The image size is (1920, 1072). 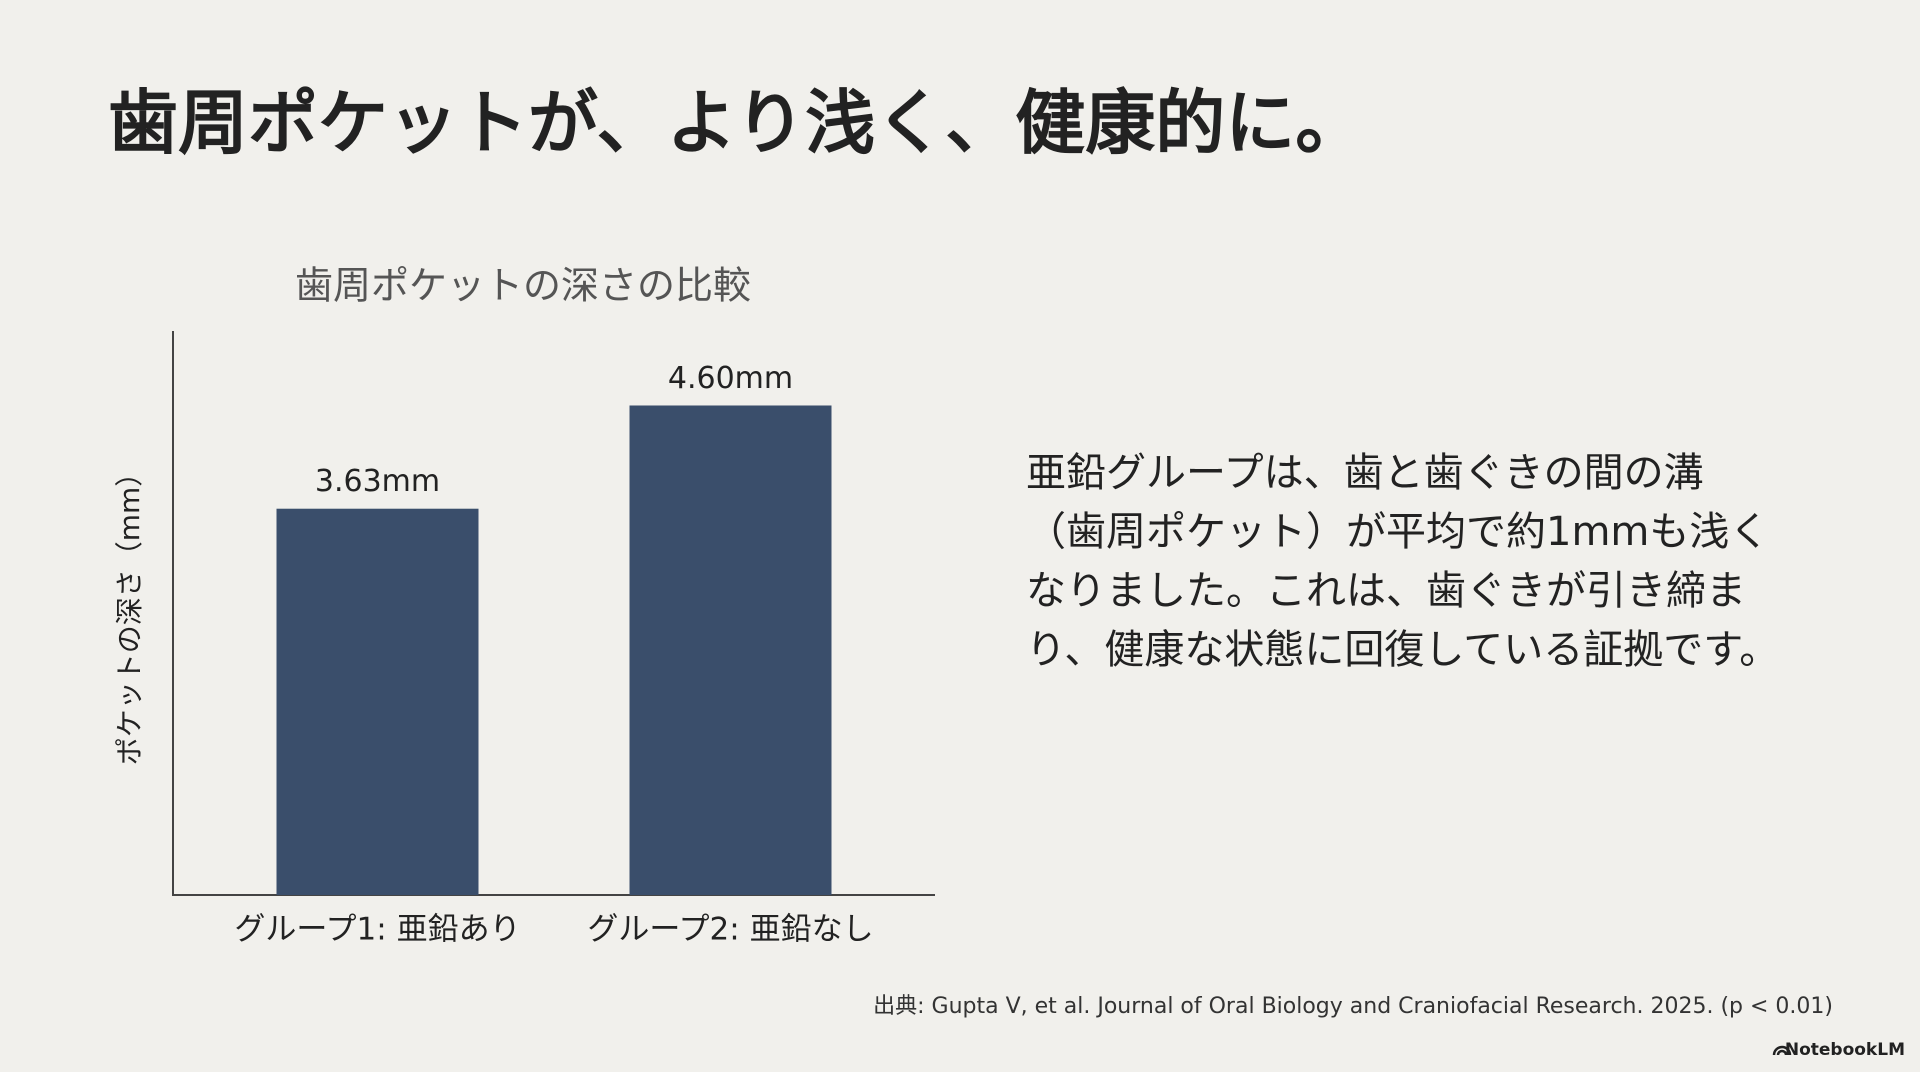 What do you see at coordinates (1386, 591) in the screenshot?
I see `body-line: なりました。これは、歯ぐきが引き締ま` at bounding box center [1386, 591].